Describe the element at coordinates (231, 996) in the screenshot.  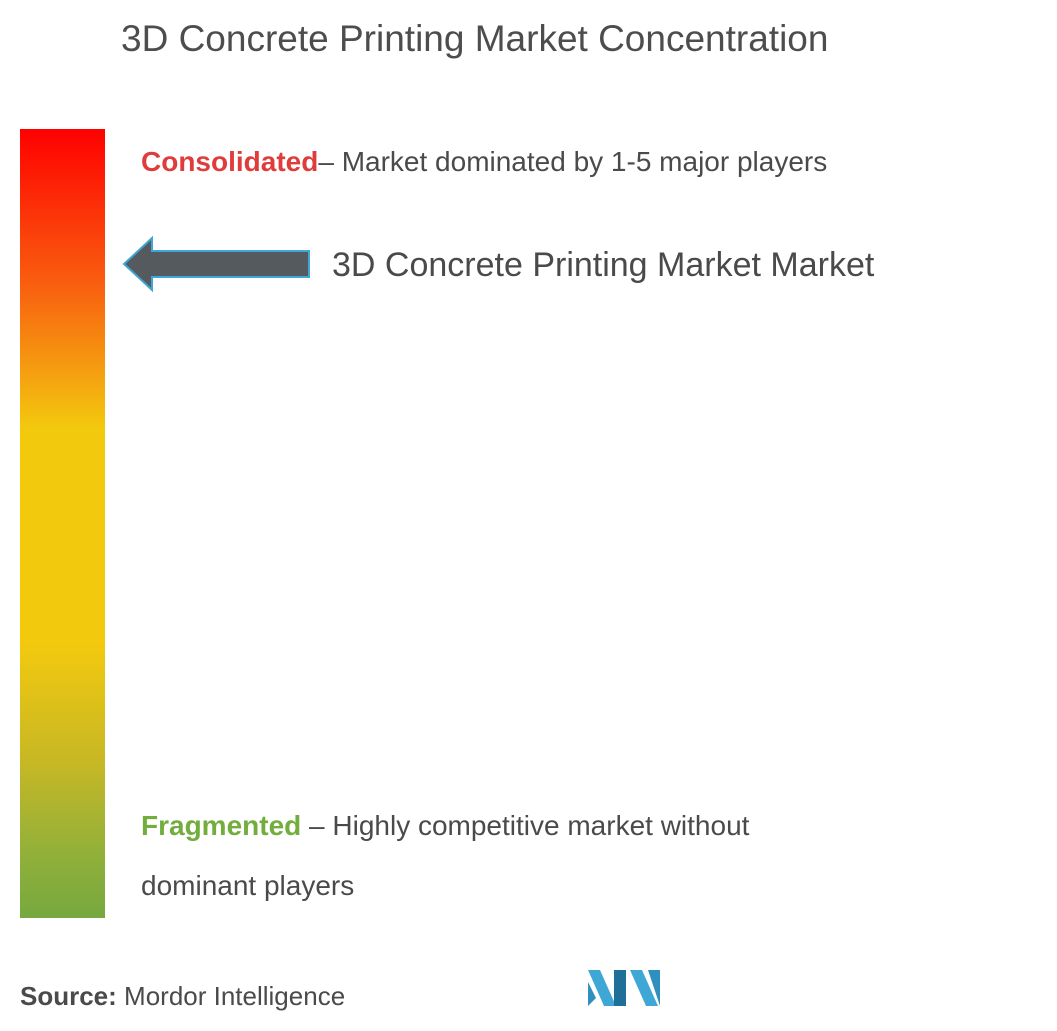
I see `source-name: Mordor Intelligence` at that location.